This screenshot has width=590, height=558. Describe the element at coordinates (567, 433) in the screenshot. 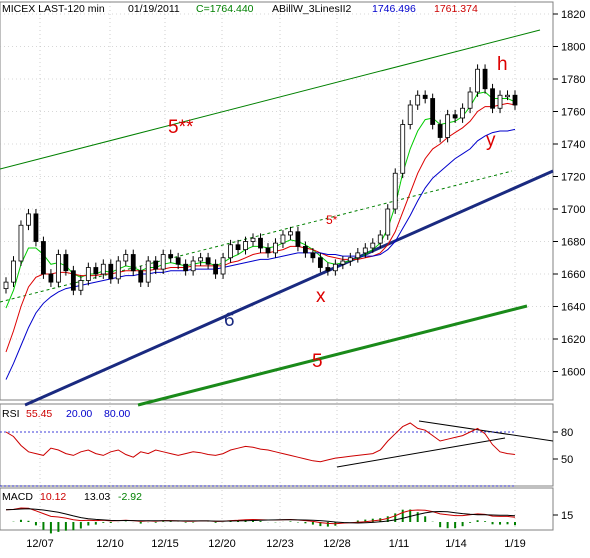

I see `rsi-tick-label: 80` at that location.